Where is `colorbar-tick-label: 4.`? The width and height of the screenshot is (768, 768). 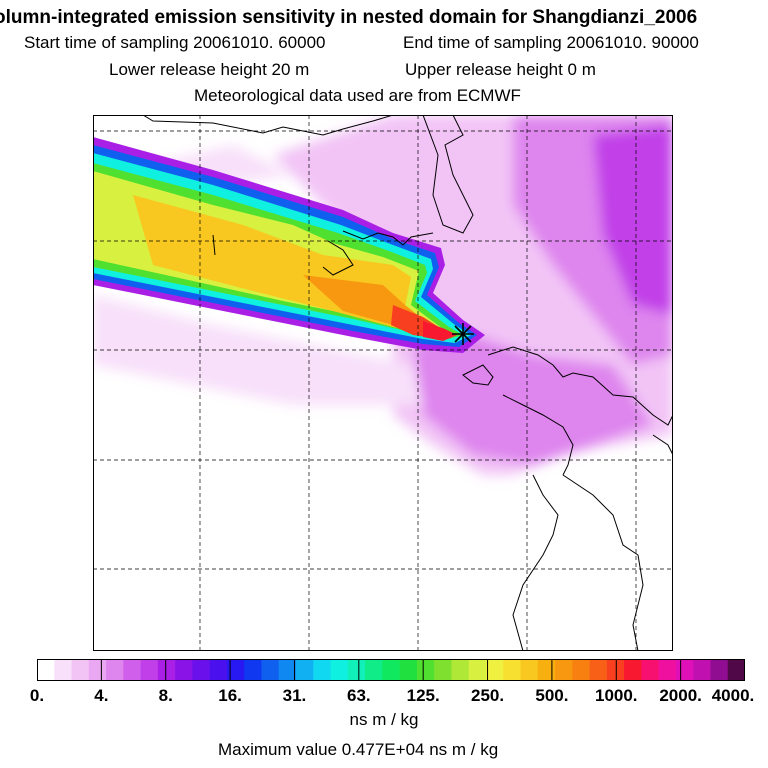
colorbar-tick-label: 4. is located at coordinates (101, 695).